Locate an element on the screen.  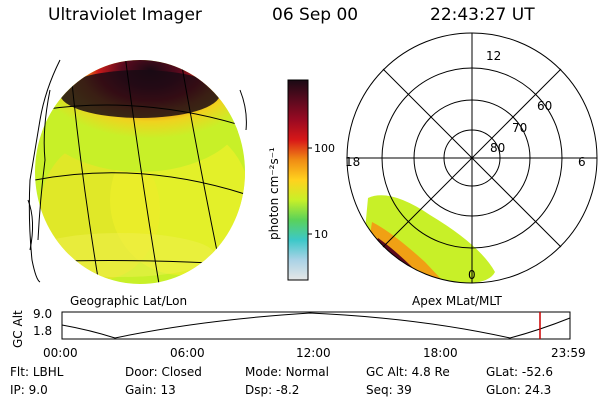
status-gain: Gain: 13 is located at coordinates (150, 390).